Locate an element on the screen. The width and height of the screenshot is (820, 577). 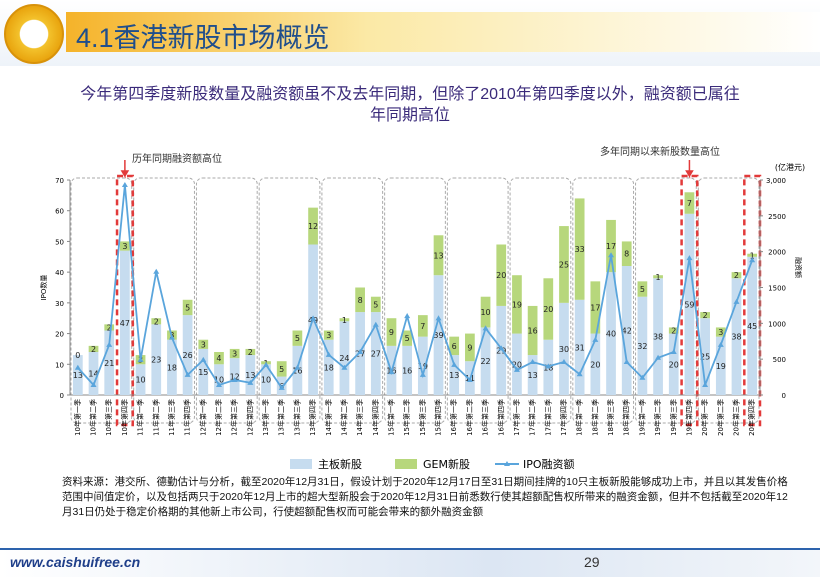
main-board-label: 26 is located at coordinates (188, 355).